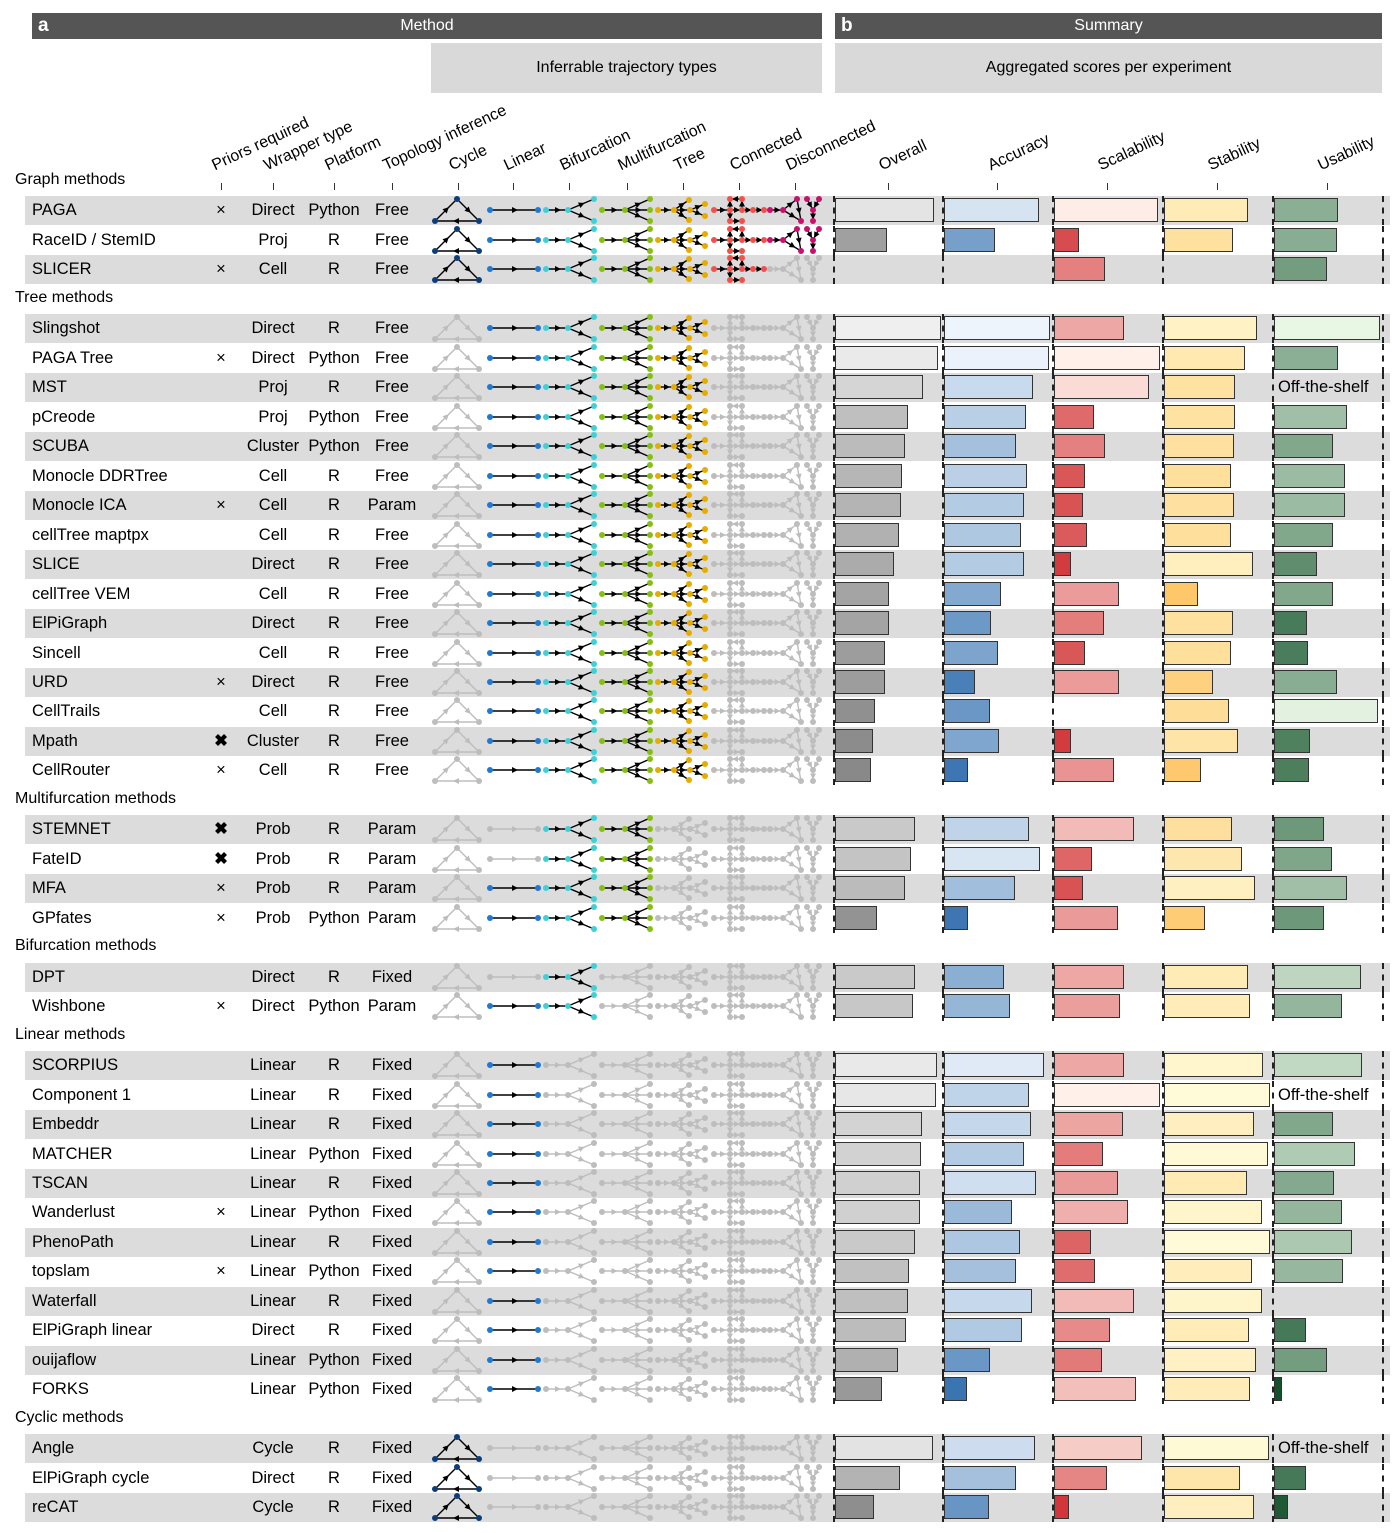  Describe the element at coordinates (62, 917) in the screenshot. I see `method-name: GPfates` at that location.